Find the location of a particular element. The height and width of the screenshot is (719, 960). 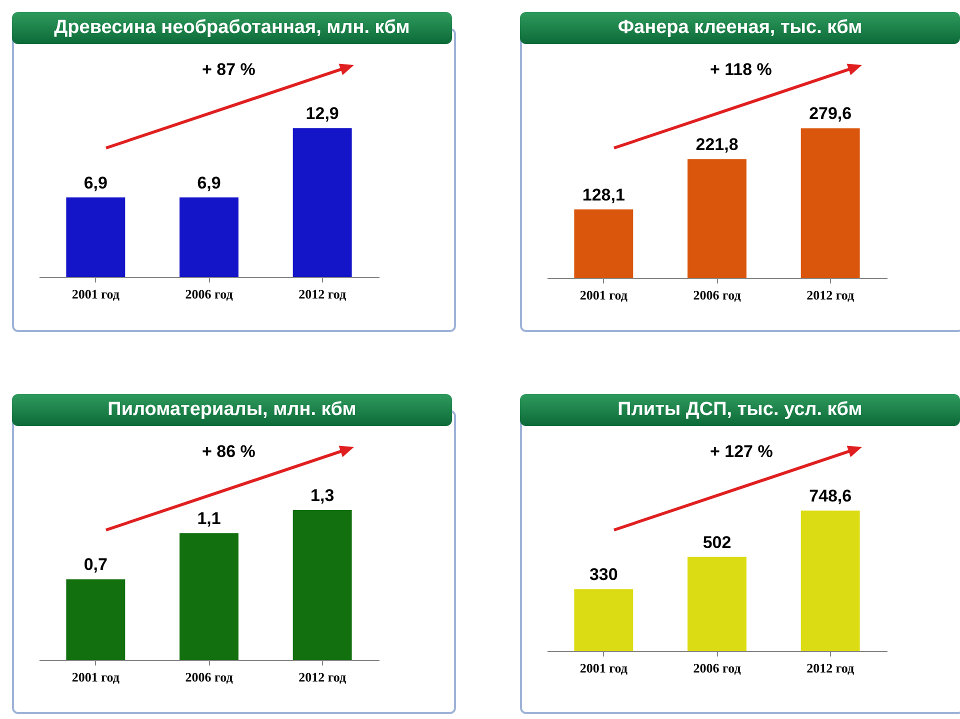

chart-title: Плиты ДСП, тыс. усл. кбм is located at coordinates (740, 410).